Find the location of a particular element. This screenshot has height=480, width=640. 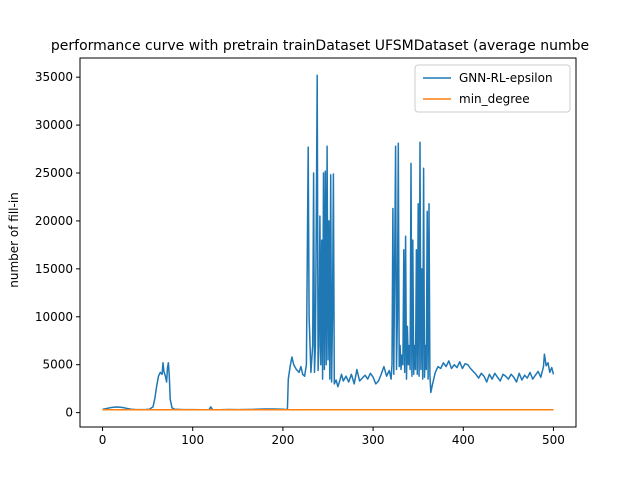

y-axis-label: number of fill-in is located at coordinates (14, 240).